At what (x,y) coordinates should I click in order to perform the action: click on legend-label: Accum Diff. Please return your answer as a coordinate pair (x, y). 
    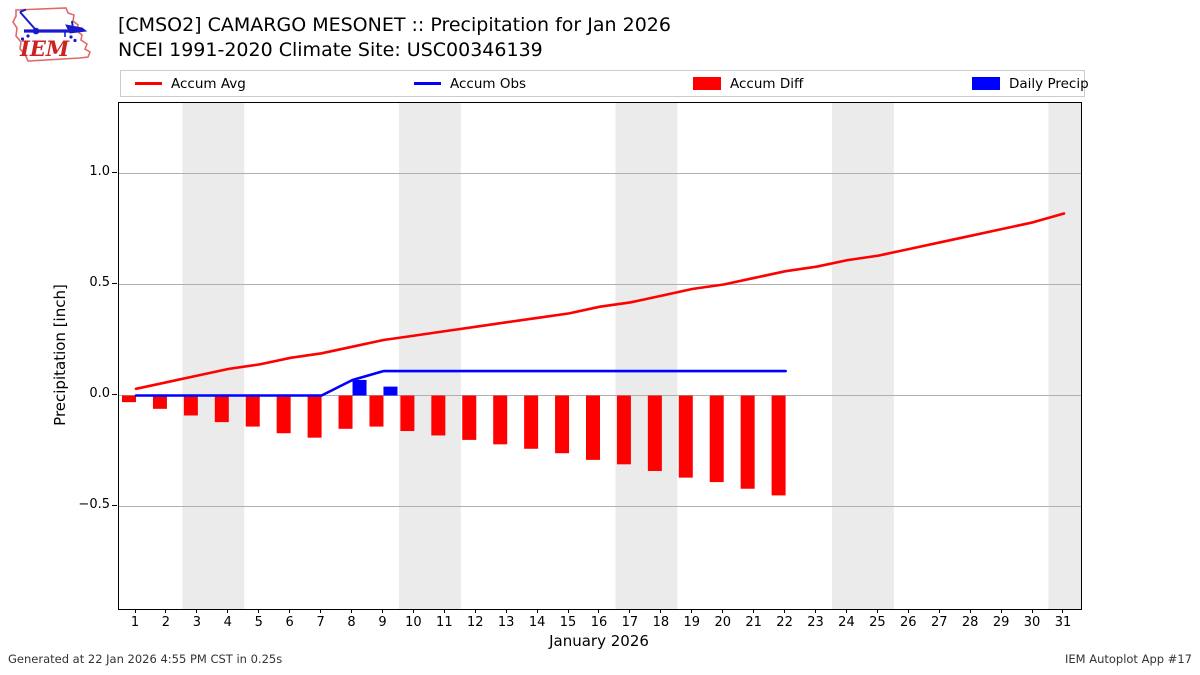
    Looking at the image, I should click on (767, 83).